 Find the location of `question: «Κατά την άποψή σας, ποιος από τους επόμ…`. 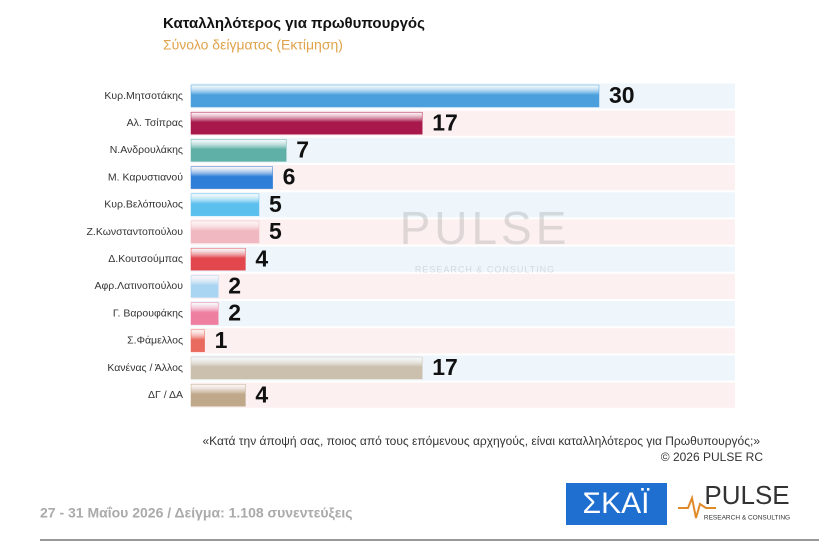

question: «Κατά την άποψή σας, ποιος από τους επόμ… is located at coordinates (482, 441).